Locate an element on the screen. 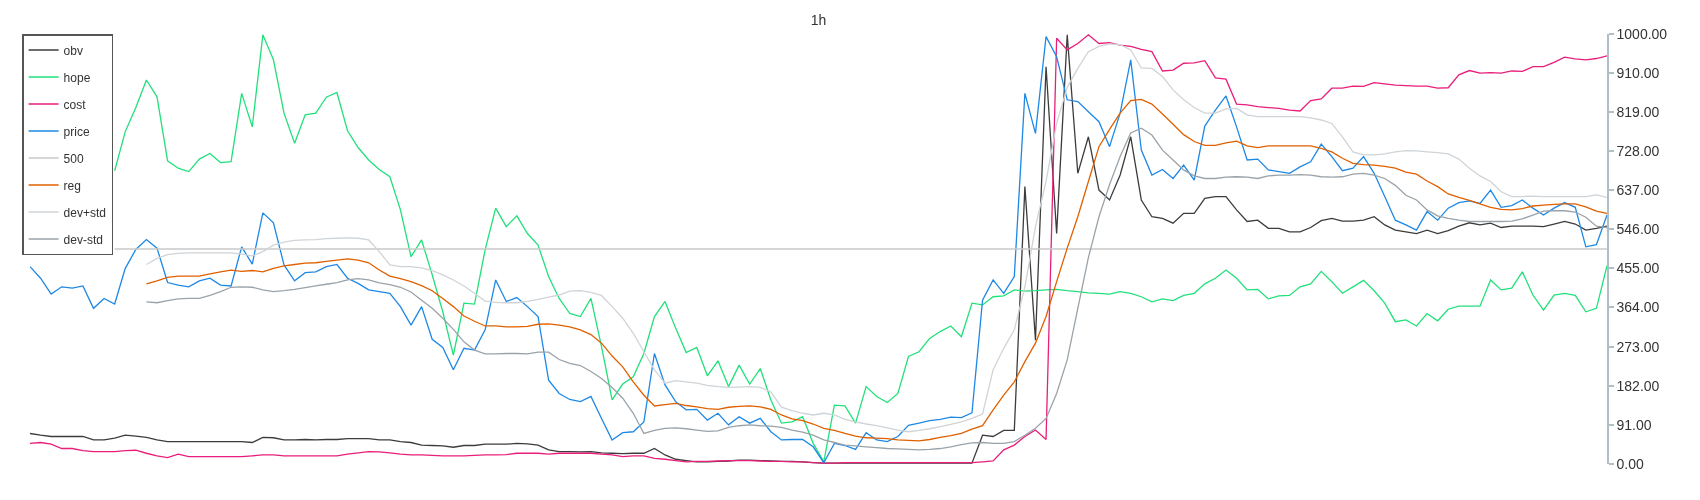  legend-label: cost is located at coordinates (75, 104).